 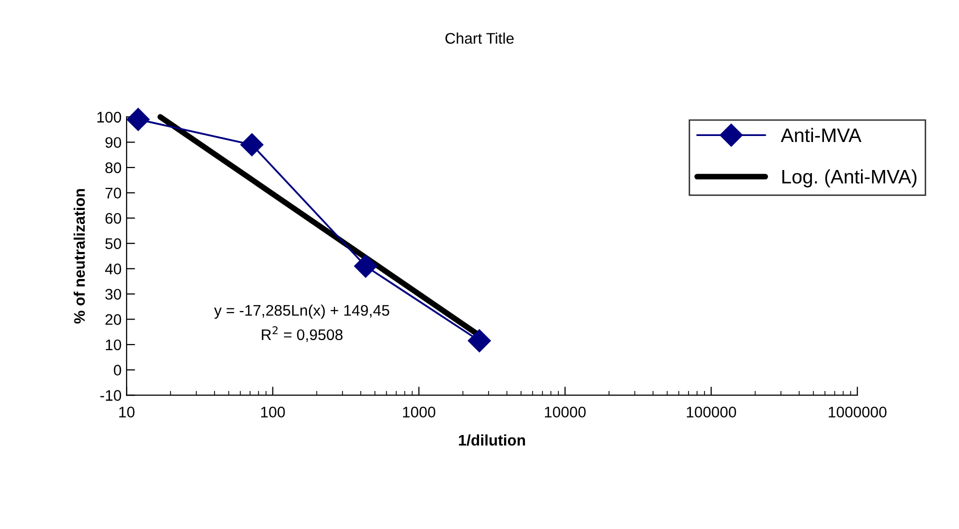 What do you see at coordinates (565, 412) in the screenshot?
I see `x-tick-label: 10000` at bounding box center [565, 412].